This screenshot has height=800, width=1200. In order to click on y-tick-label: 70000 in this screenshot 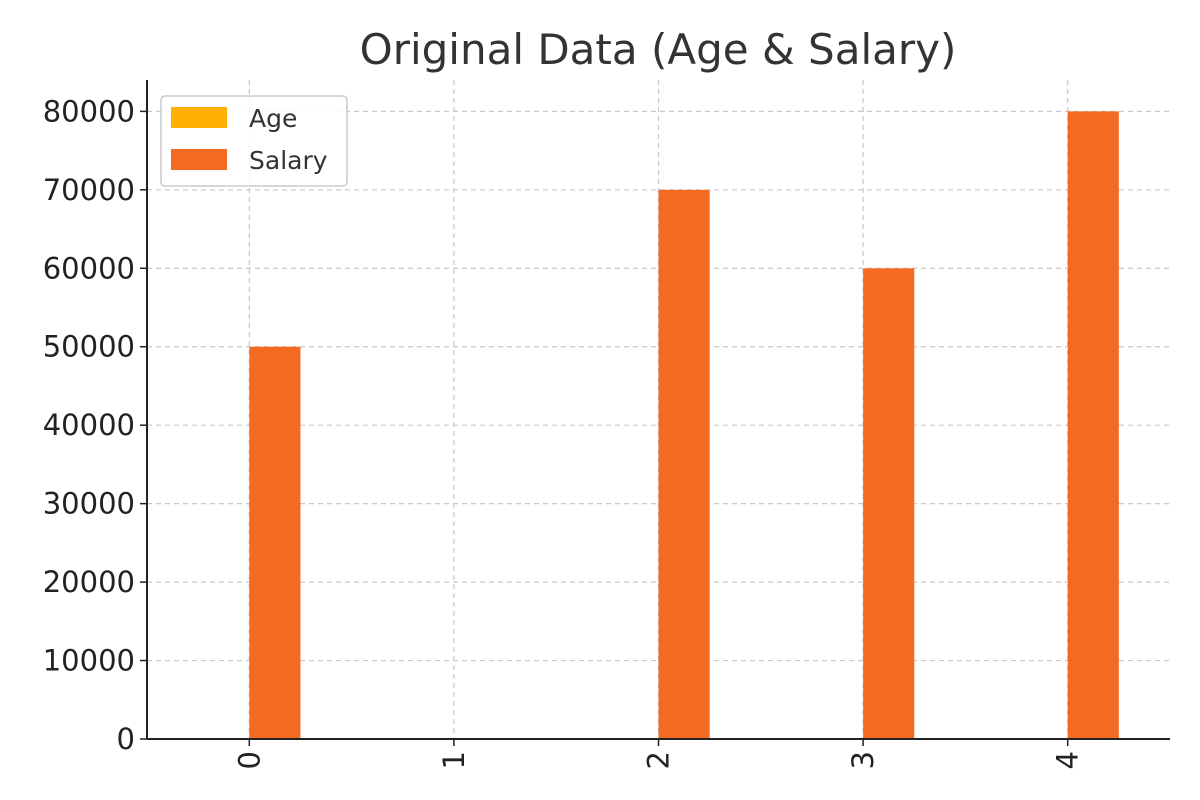, I will do `click(89, 190)`.